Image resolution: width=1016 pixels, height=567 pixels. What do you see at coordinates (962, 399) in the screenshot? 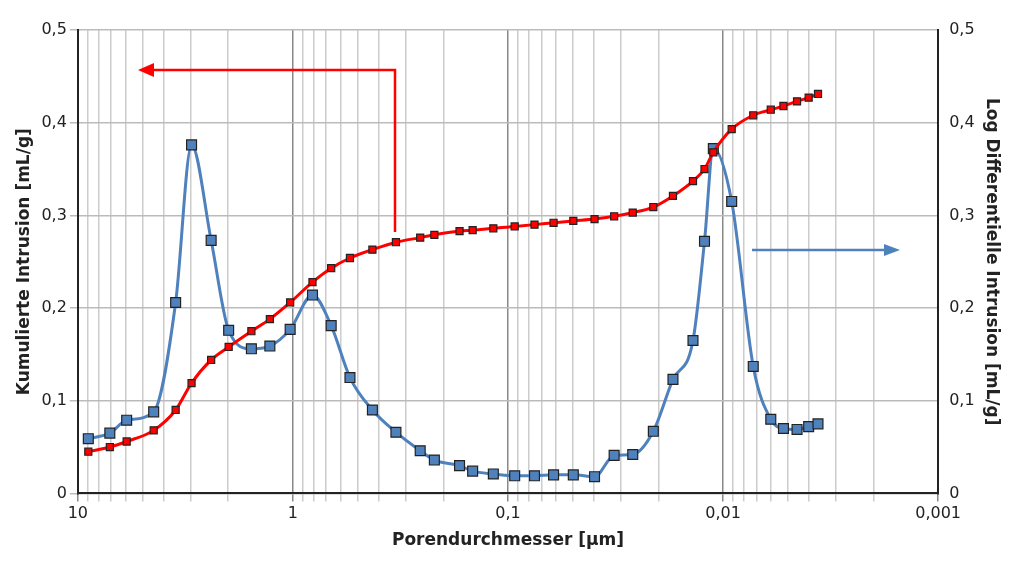
I see `y2-tick-label: 0,1` at bounding box center [962, 399].